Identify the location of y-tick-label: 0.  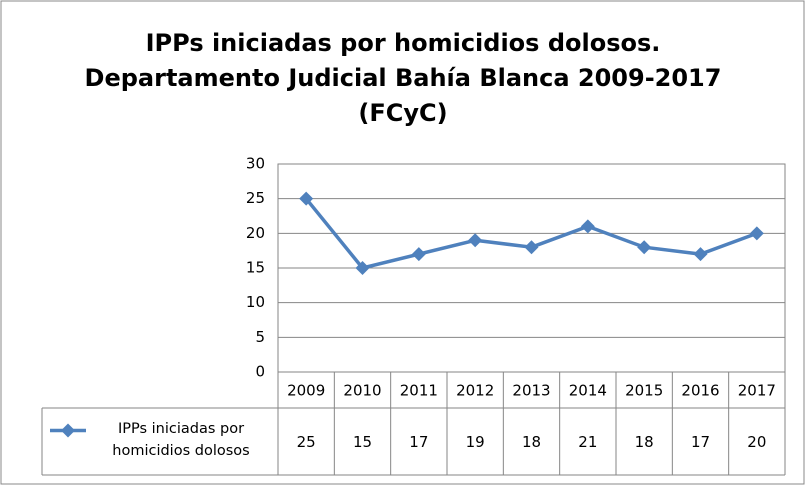
(260, 372).